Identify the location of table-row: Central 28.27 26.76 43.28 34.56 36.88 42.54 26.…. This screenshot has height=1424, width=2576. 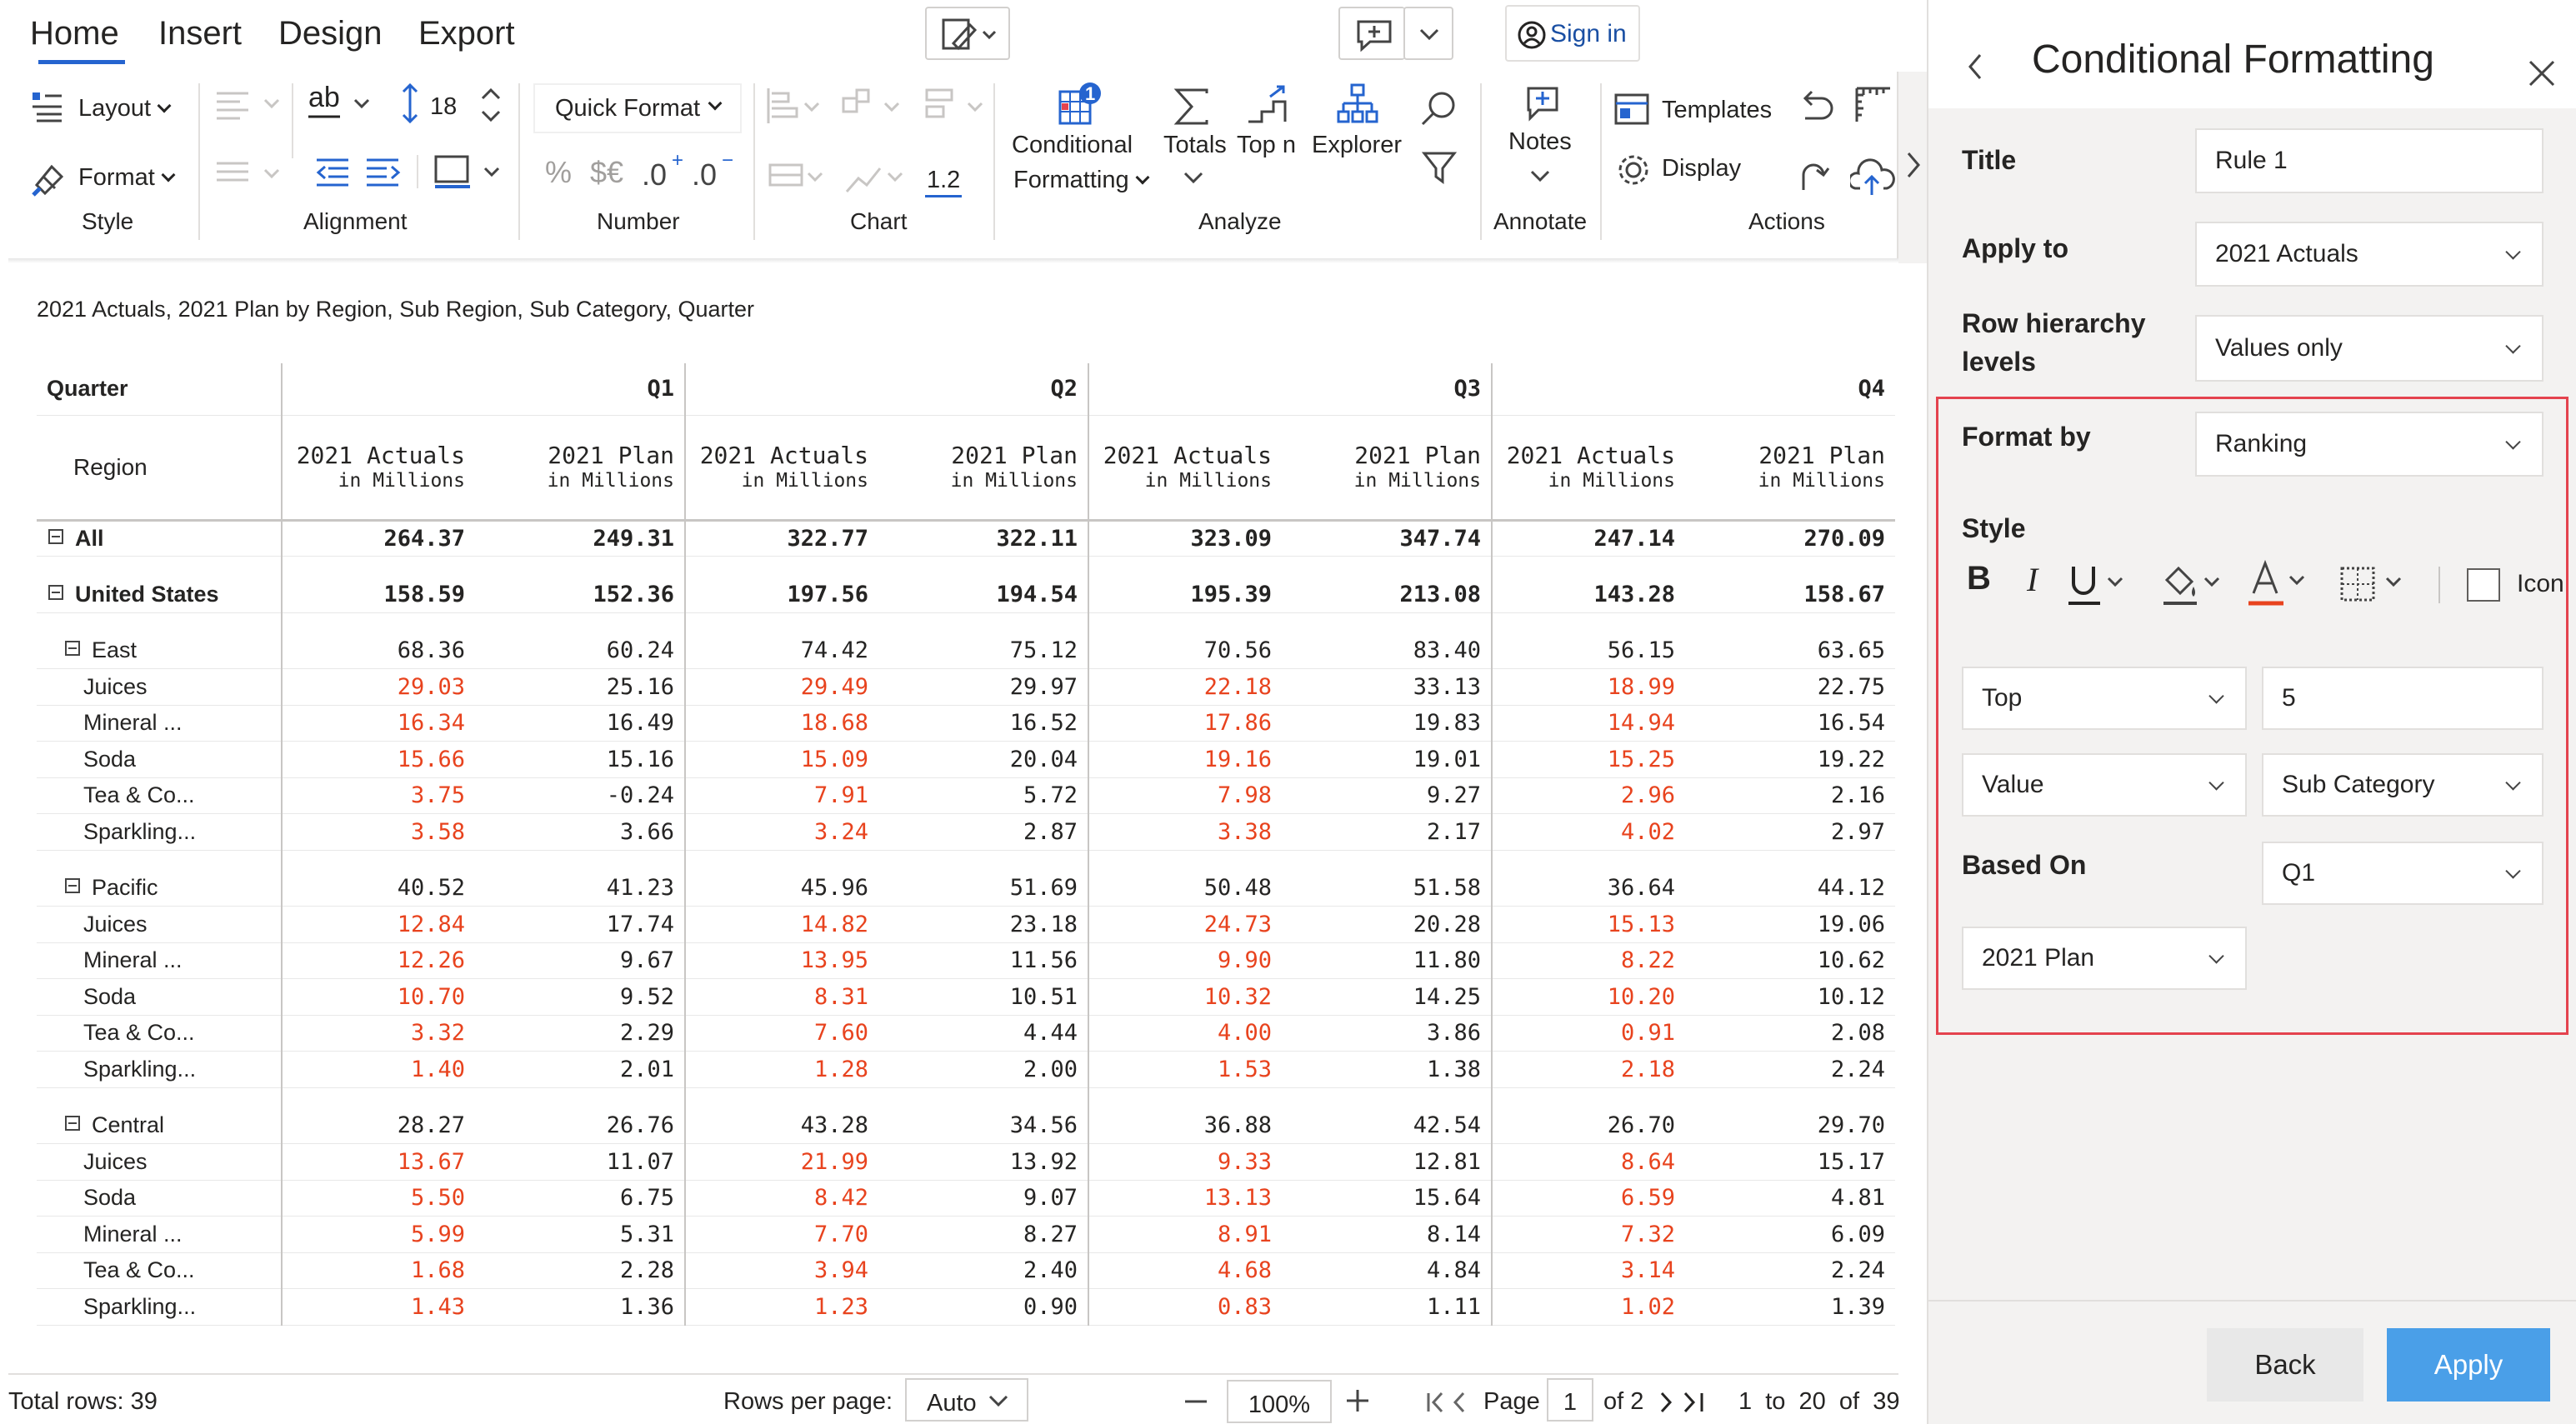
(966, 1125).